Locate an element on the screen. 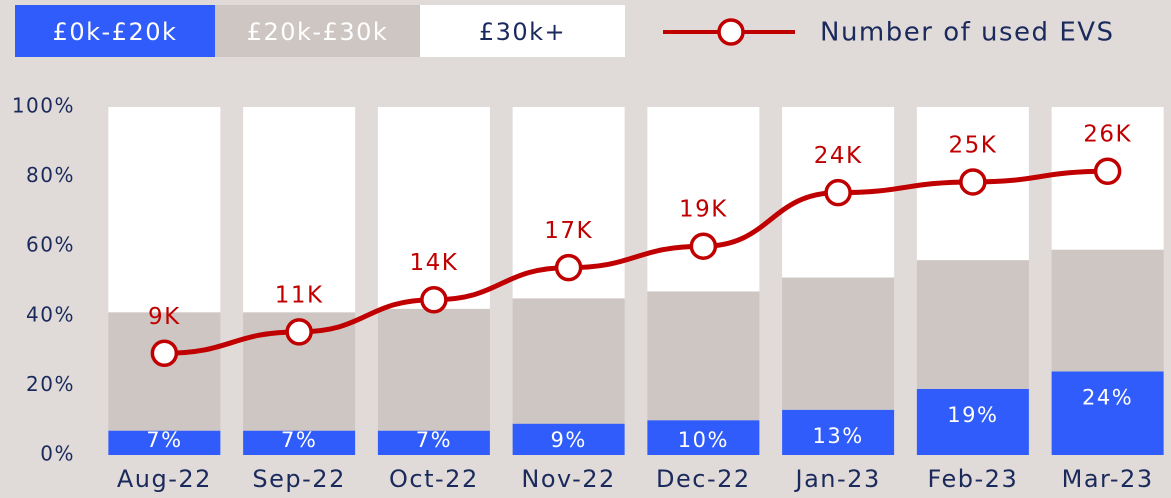 The width and height of the screenshot is (1171, 498). x-tick-label: Sep-22 is located at coordinates (298, 479).